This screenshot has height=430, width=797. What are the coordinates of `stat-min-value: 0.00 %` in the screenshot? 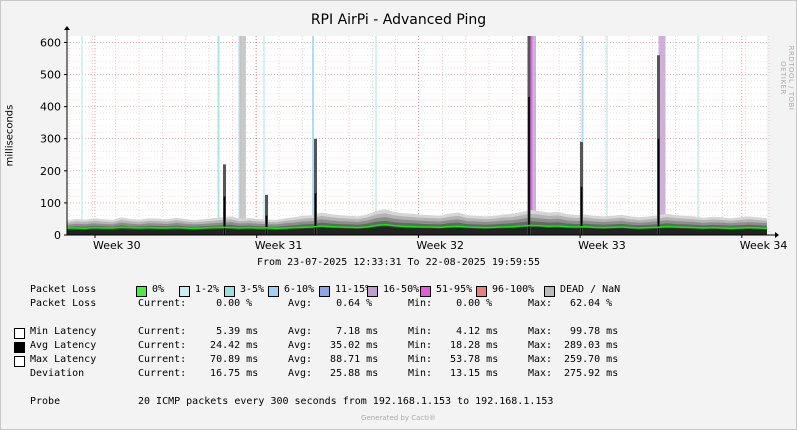 It's located at (462, 303).